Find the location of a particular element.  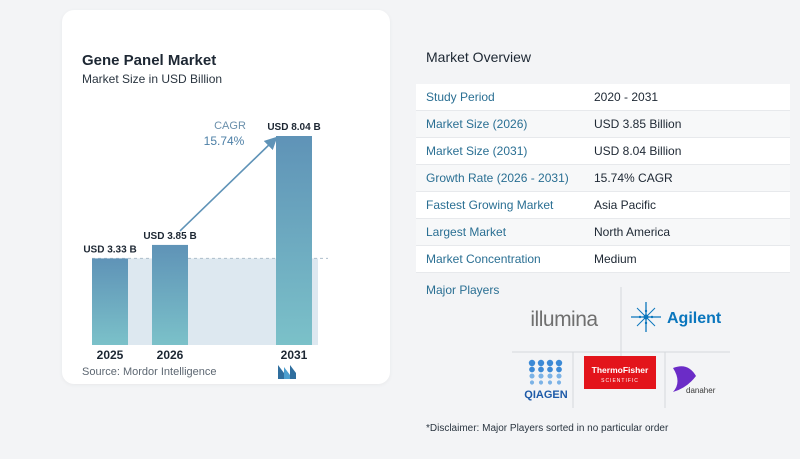

agilent-text: Agilent is located at coordinates (694, 318).